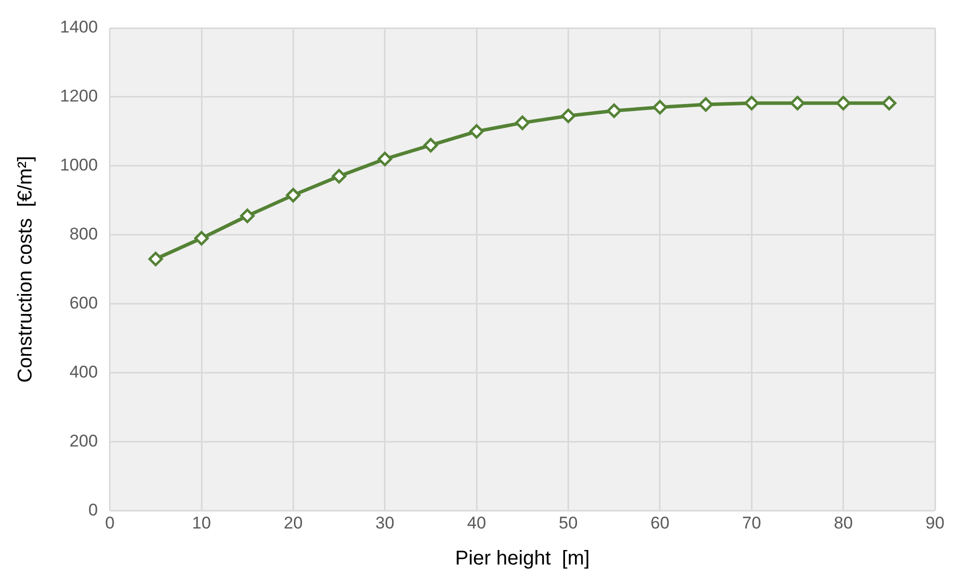 The width and height of the screenshot is (961, 585). I want to click on x-tick-label: 10, so click(201, 522).